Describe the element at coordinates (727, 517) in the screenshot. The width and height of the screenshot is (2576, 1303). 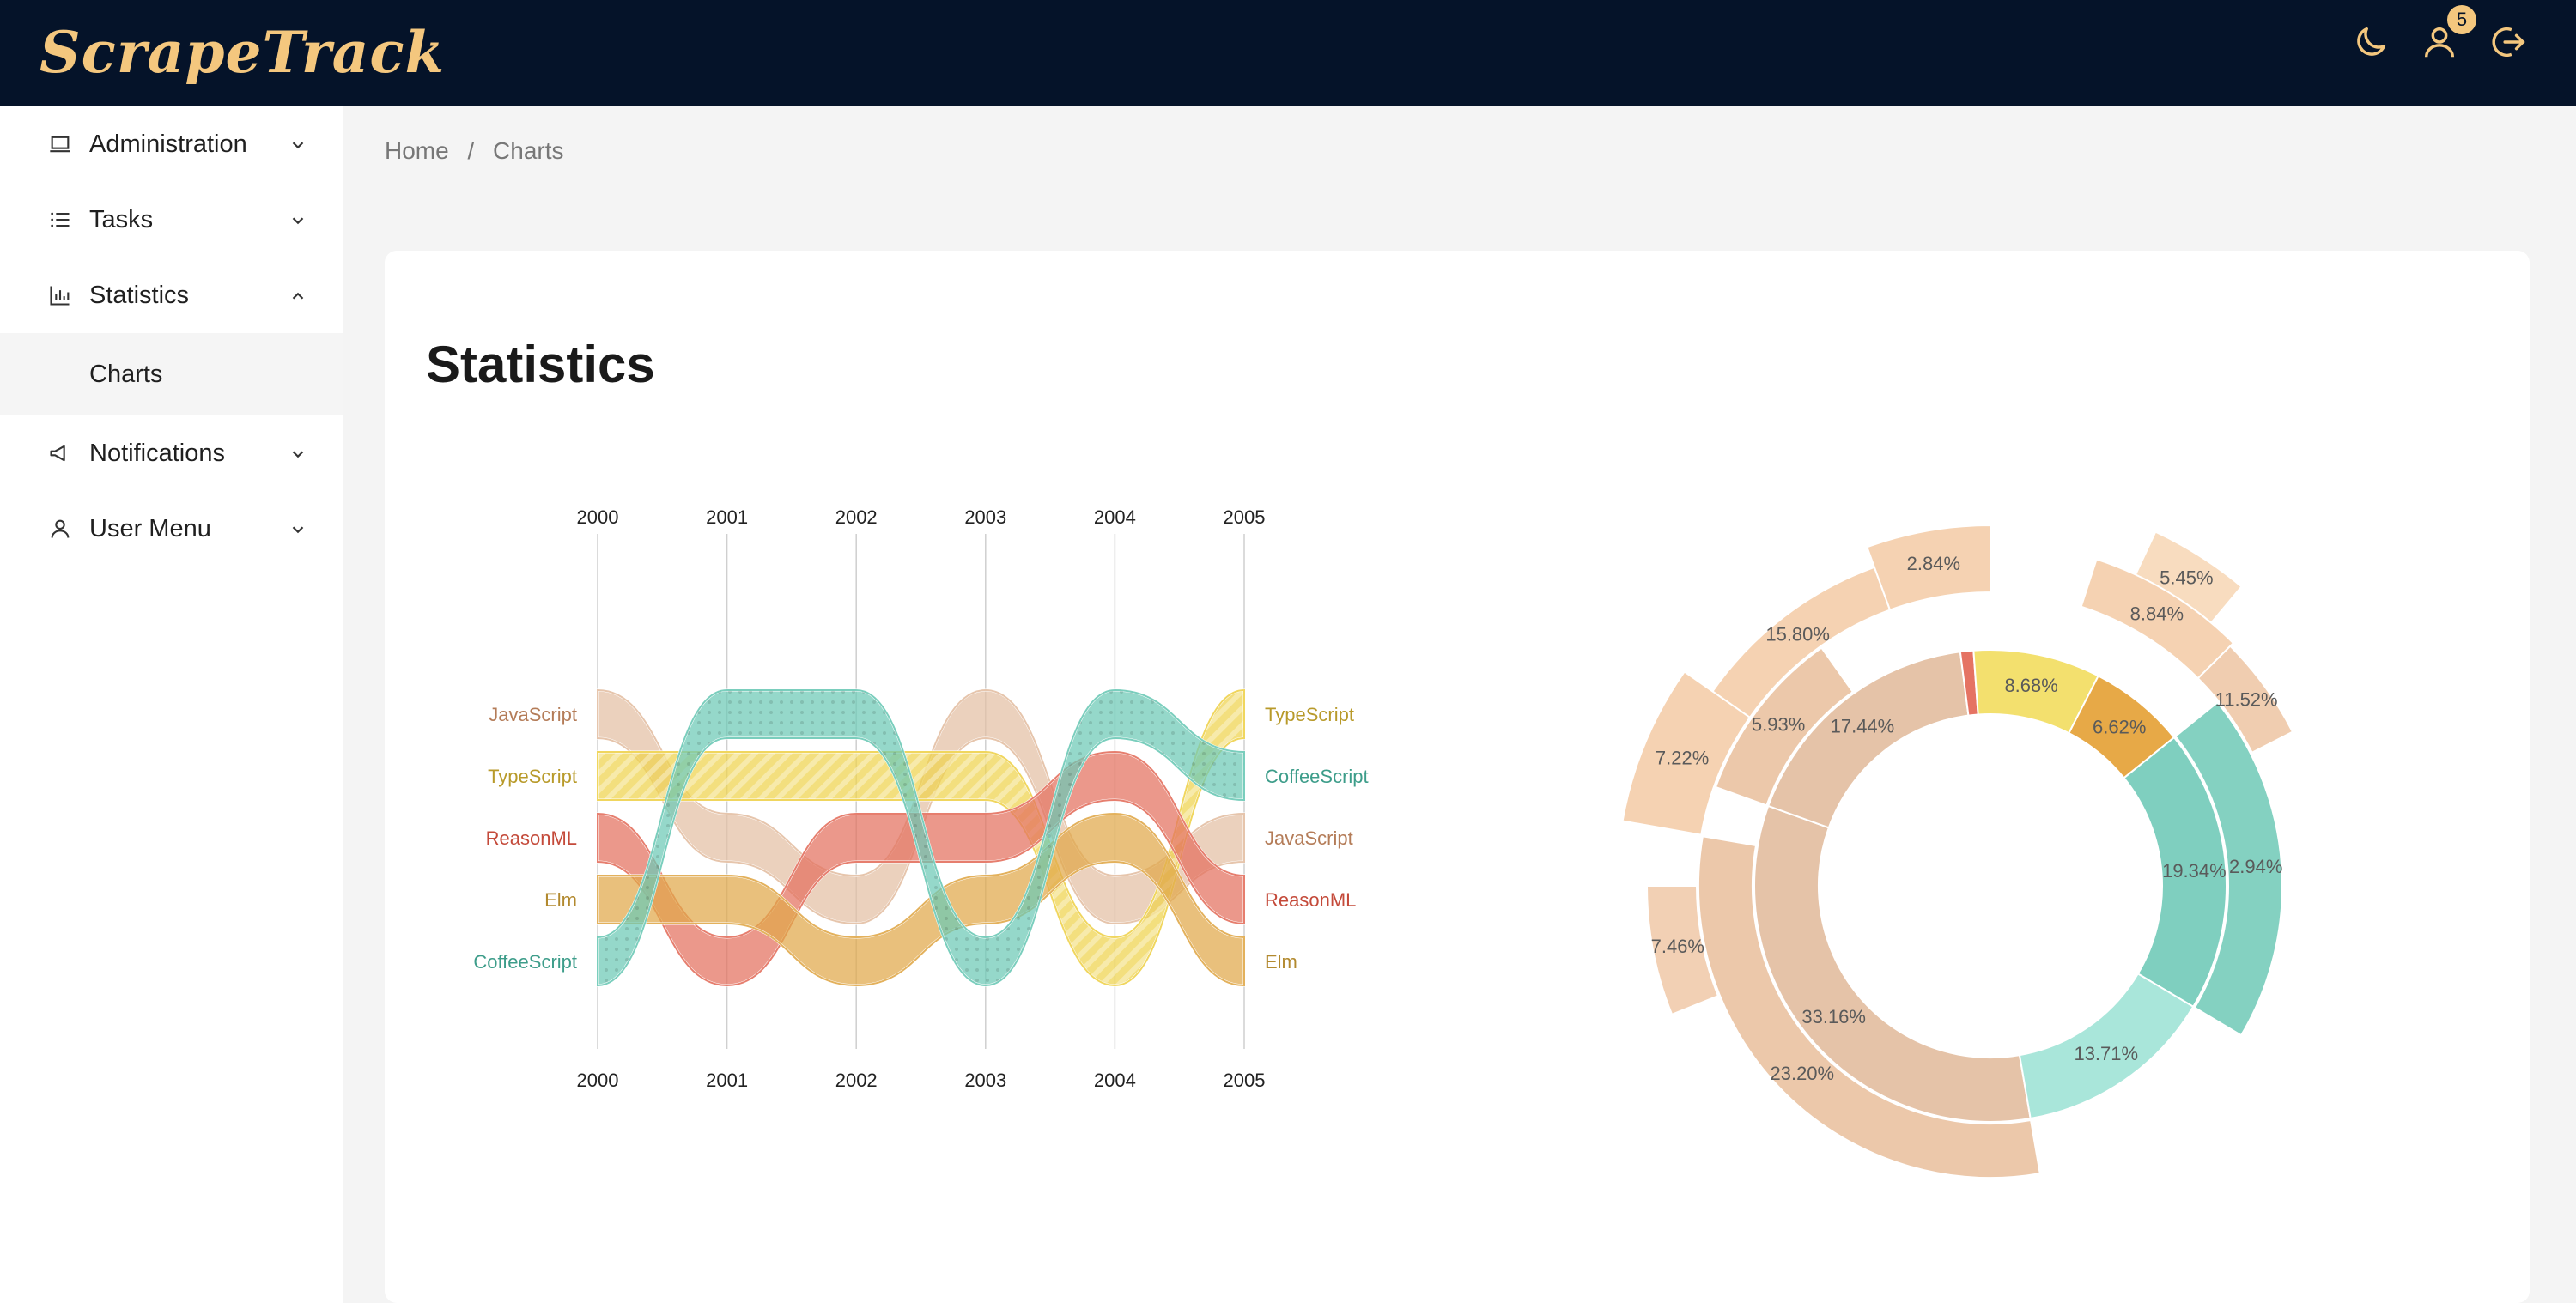
I see `x-tick-label-top: 2001` at that location.